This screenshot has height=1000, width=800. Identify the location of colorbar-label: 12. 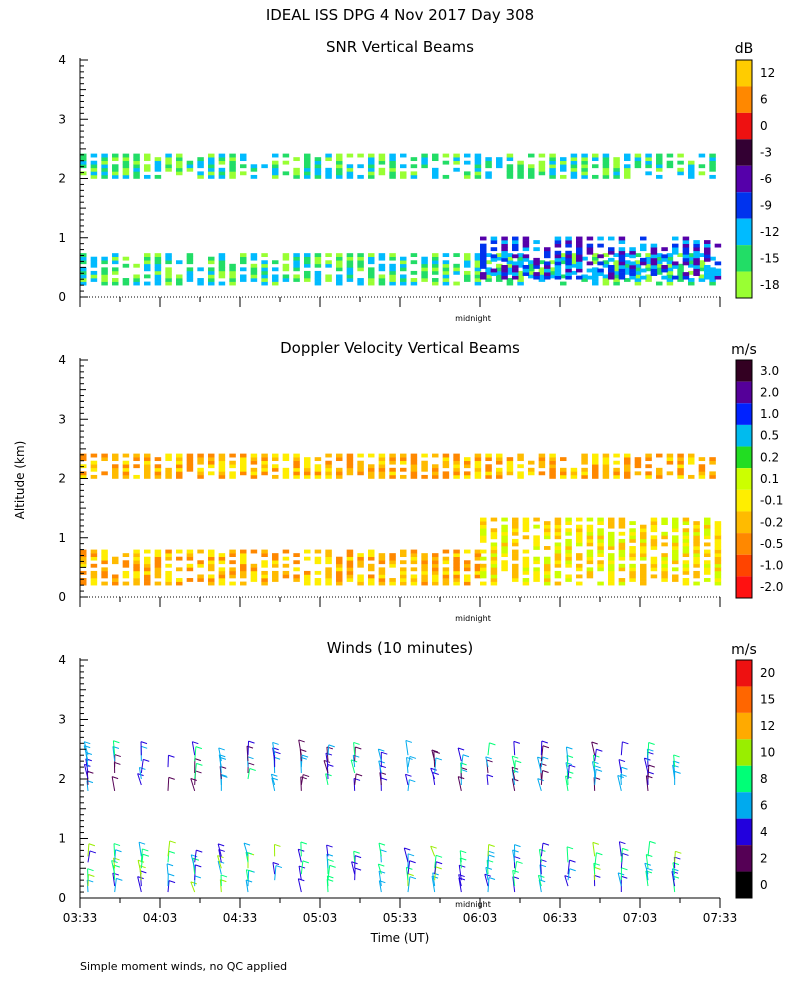
(767, 73).